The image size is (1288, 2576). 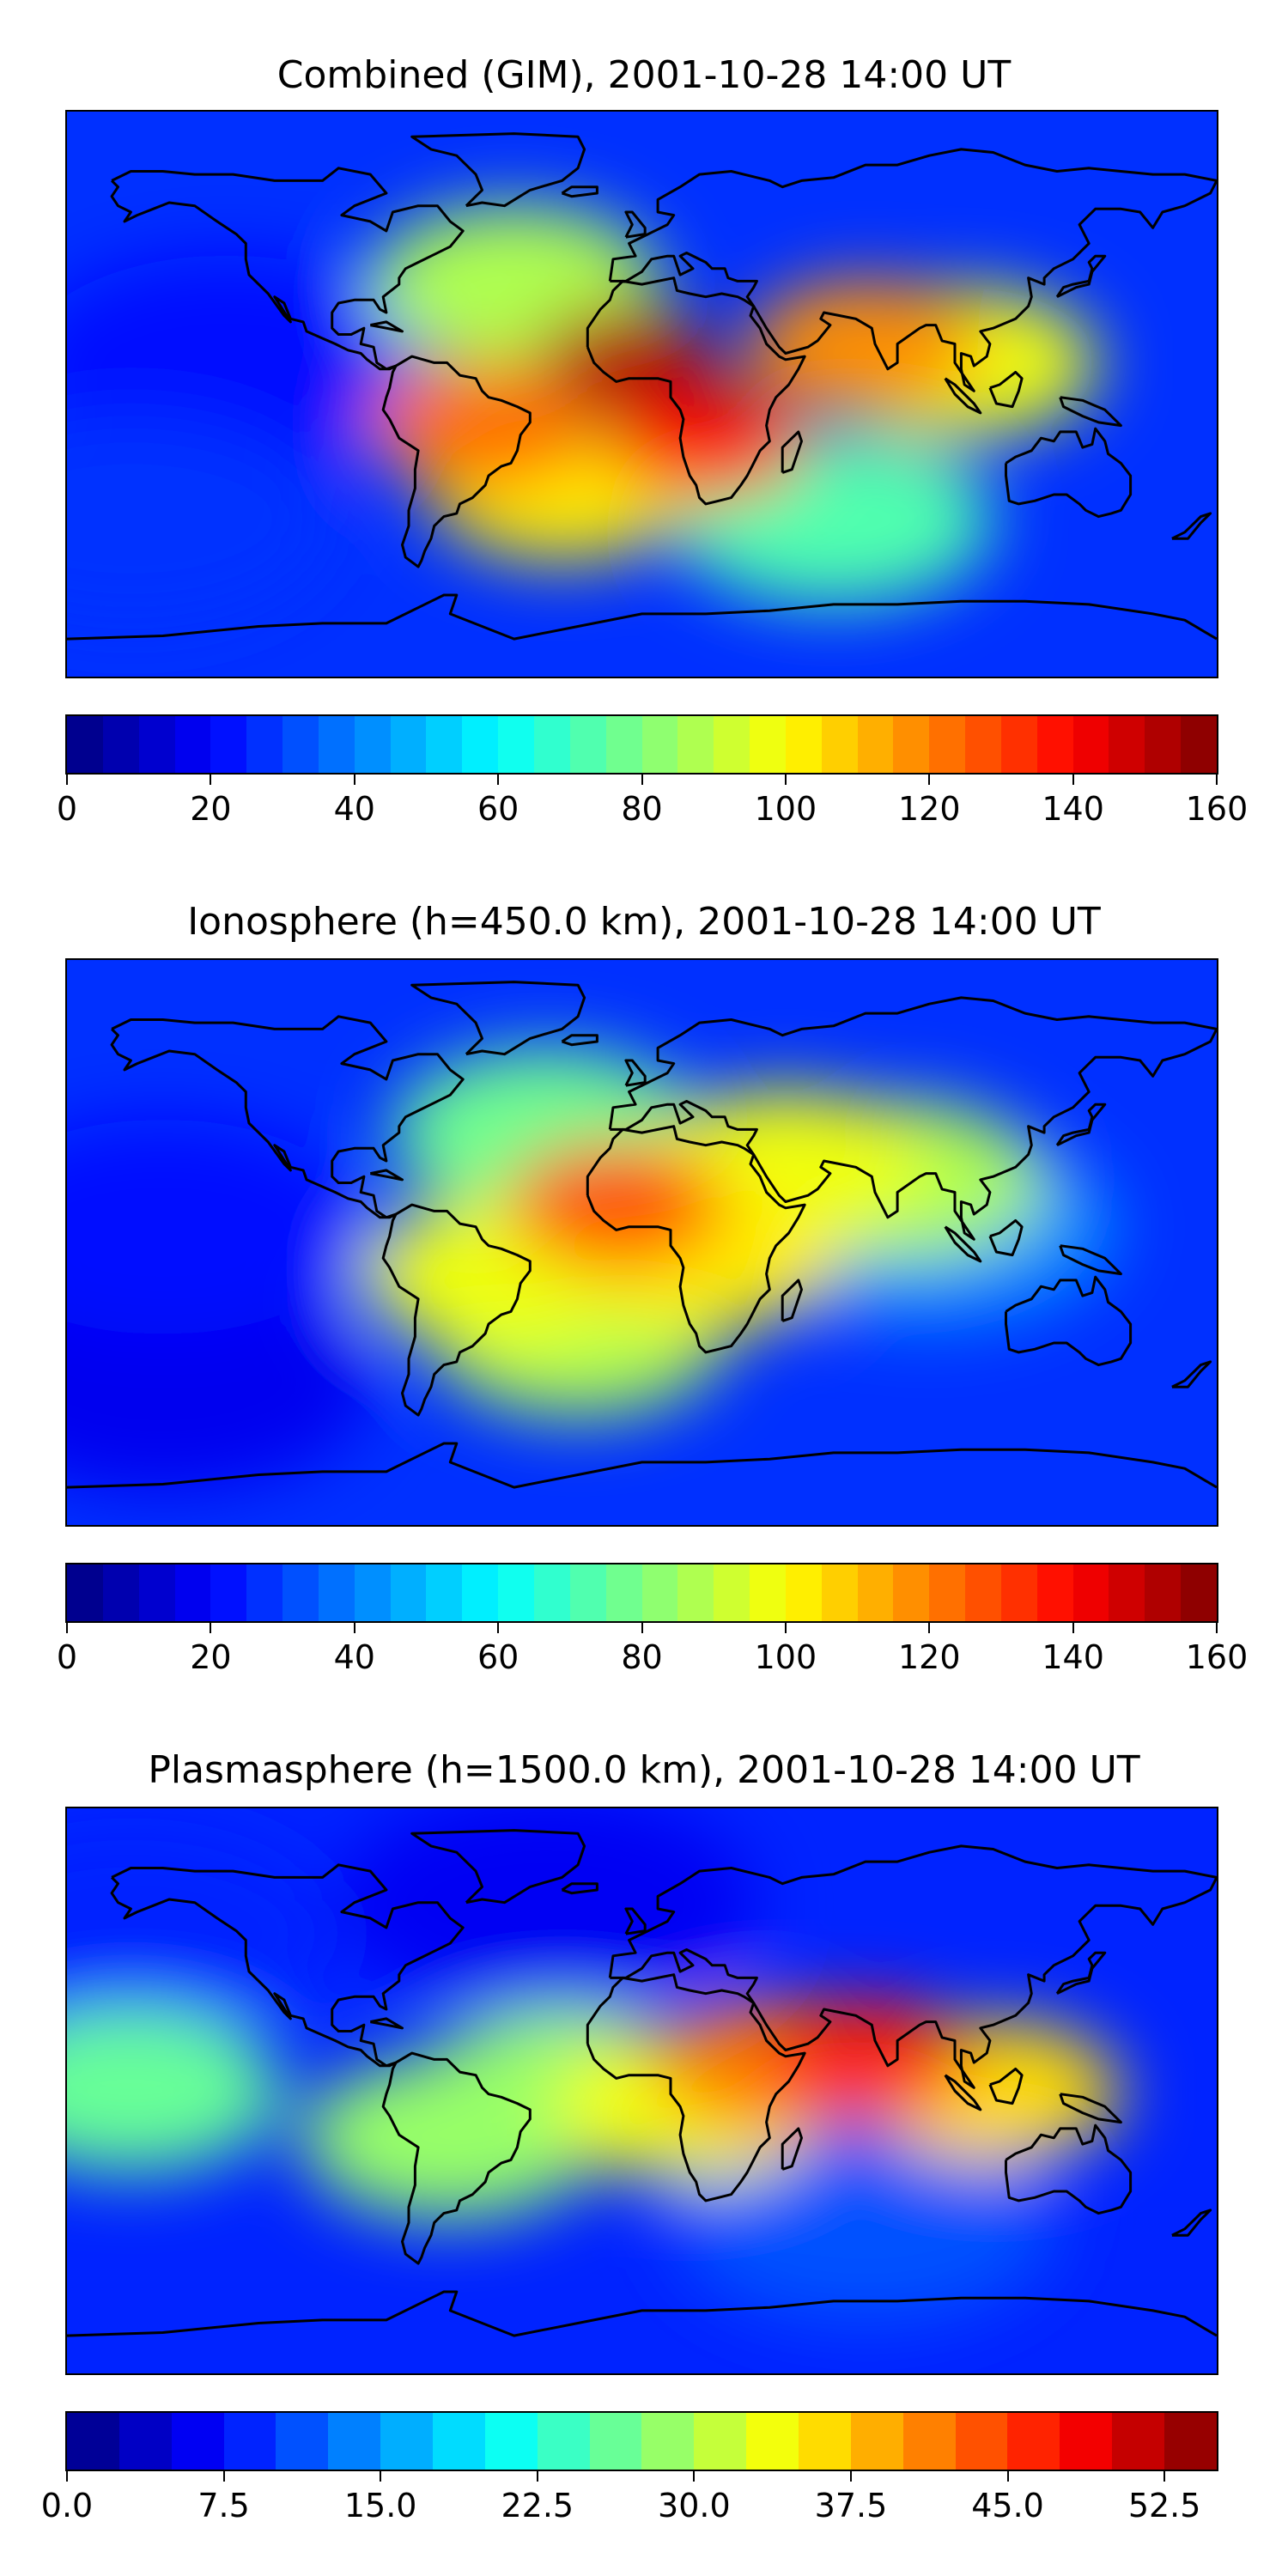 What do you see at coordinates (652, 805) in the screenshot?
I see `panel-1-colorbar-ticks: 0 20 40 60 80 100 120 140 160` at bounding box center [652, 805].